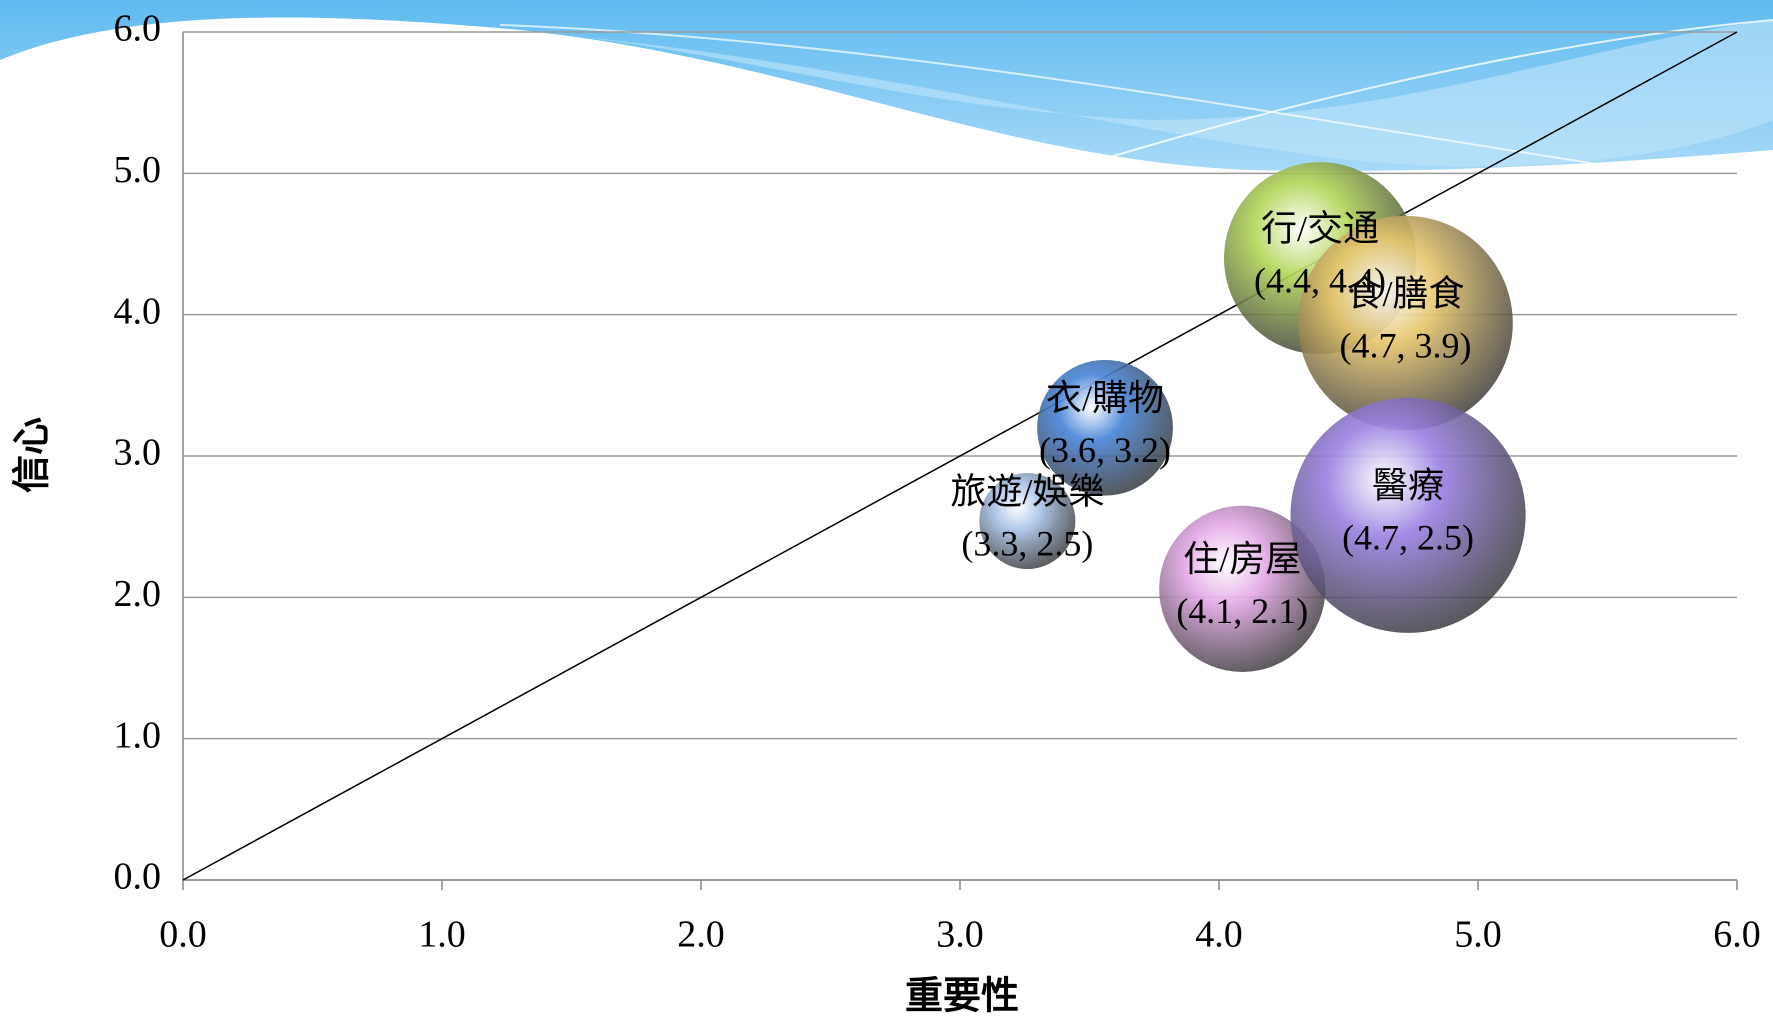  I want to click on y-tick-label: 6.0, so click(138, 29).